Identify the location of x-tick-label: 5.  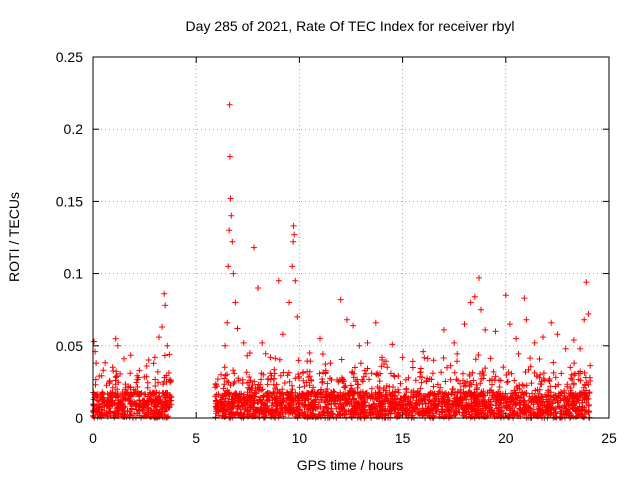
(196, 438).